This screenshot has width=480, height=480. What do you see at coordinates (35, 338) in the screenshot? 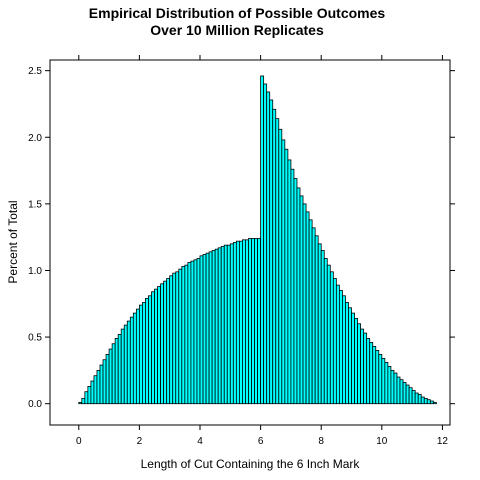
I see `y-tick-label: 0.5` at bounding box center [35, 338].